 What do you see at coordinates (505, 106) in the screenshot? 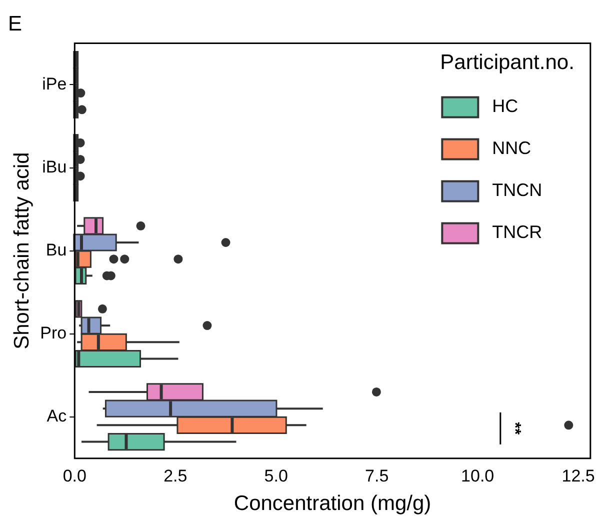
I see `legend-label: HC` at bounding box center [505, 106].